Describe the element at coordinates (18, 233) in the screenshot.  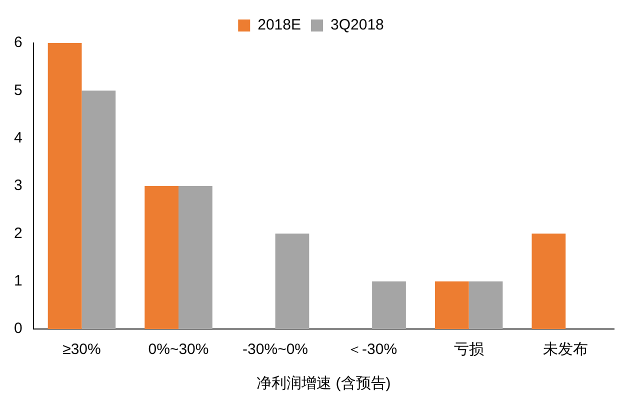
I see `y-tick-label: 2` at that location.